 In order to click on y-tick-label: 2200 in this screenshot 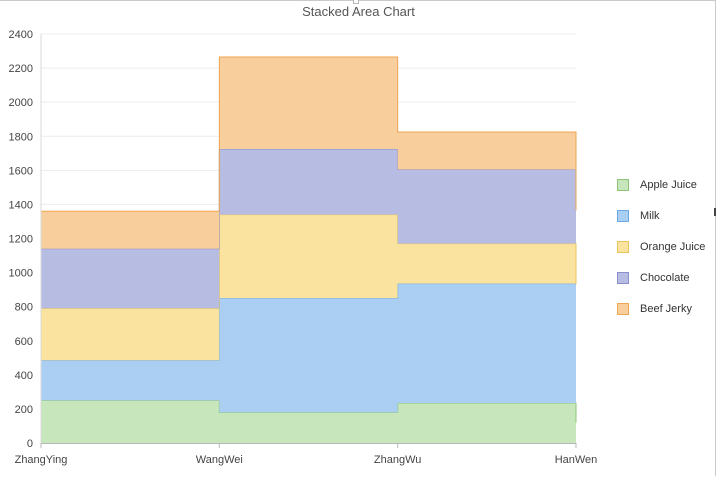, I will do `click(21, 69)`.